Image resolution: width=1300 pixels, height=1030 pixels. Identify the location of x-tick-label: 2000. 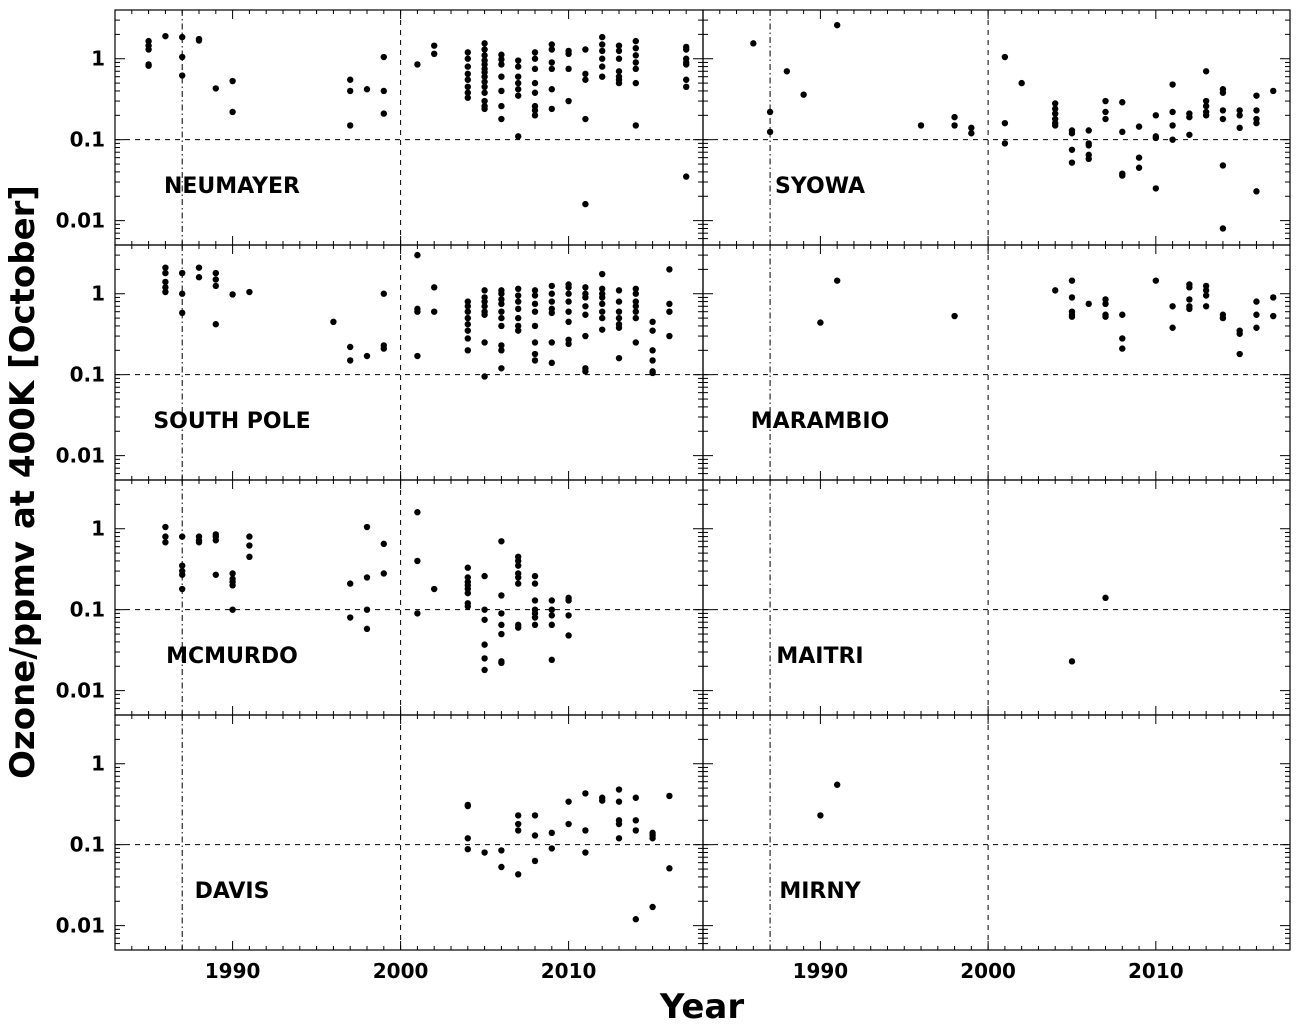
(988, 971).